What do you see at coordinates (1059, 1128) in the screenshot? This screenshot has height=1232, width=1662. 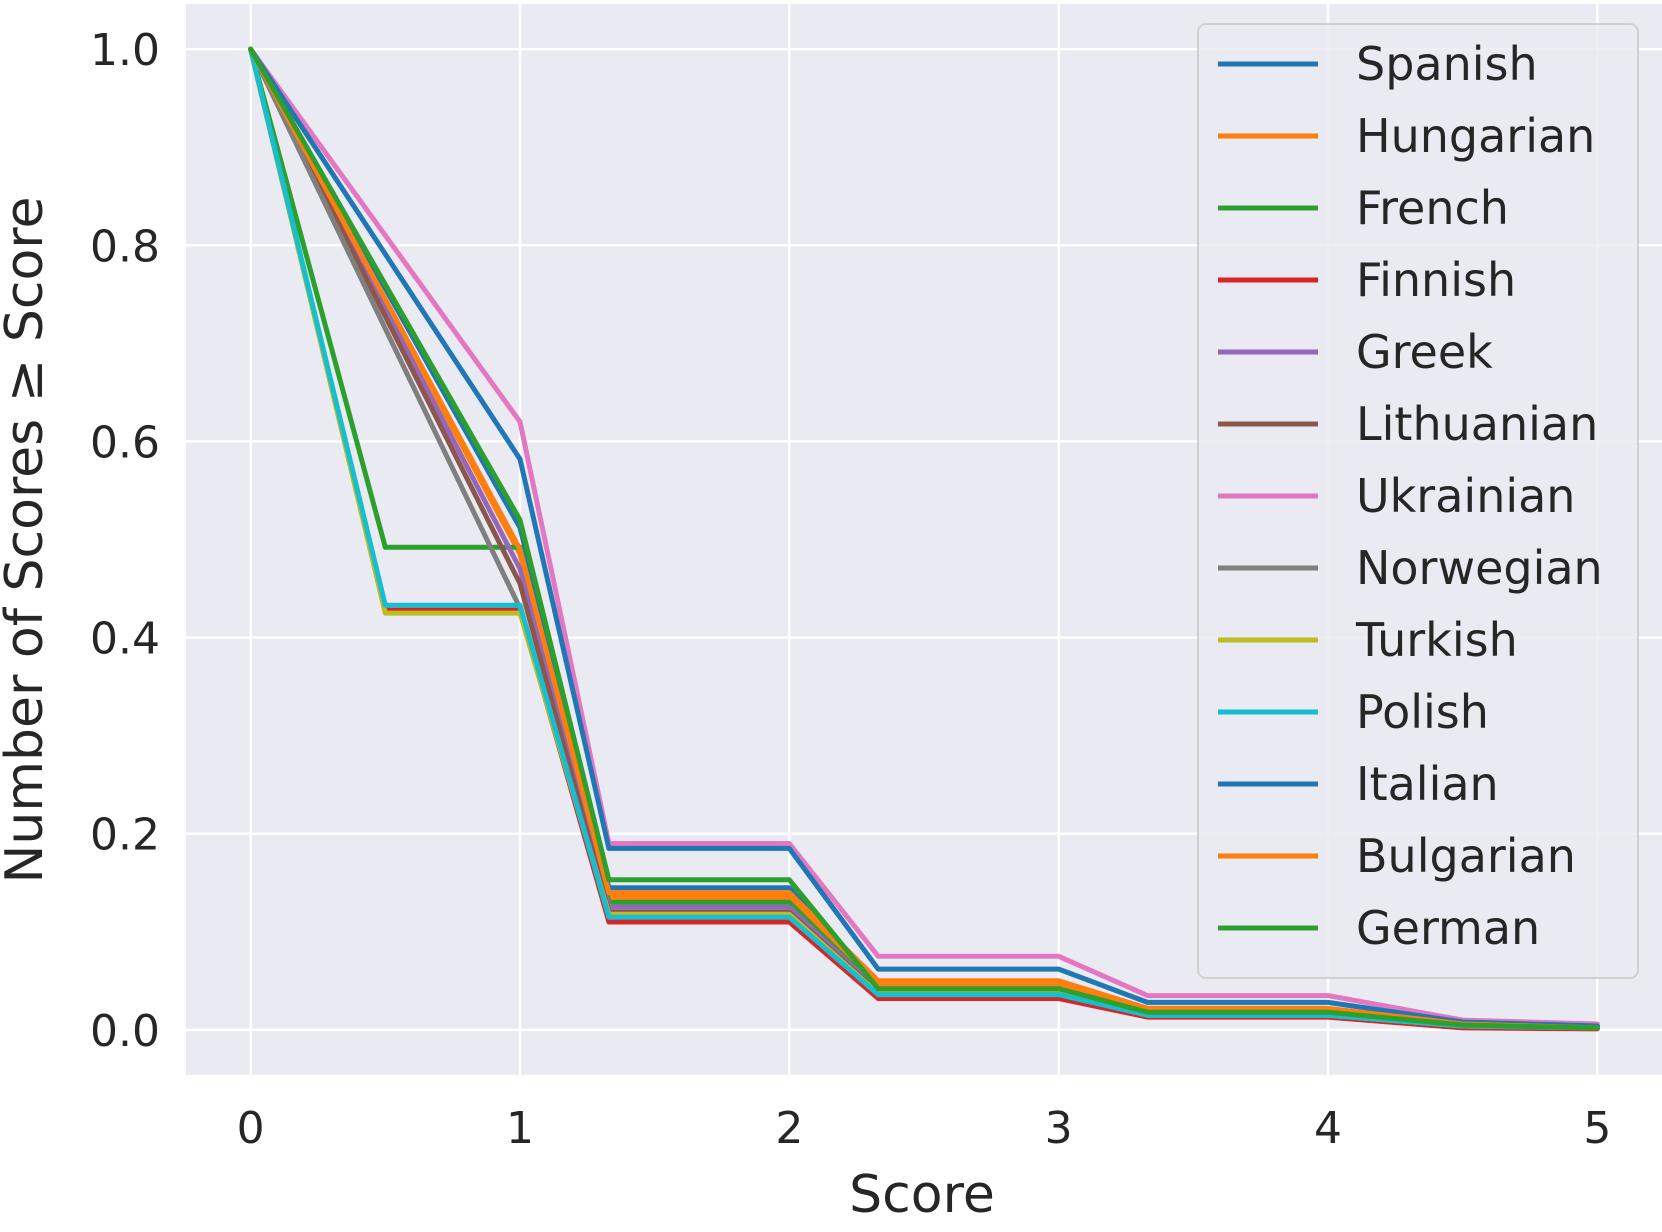 I see `x-tick-label: 3` at bounding box center [1059, 1128].